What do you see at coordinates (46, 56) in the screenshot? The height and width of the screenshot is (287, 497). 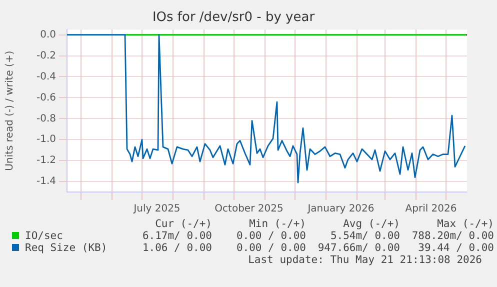 I see `y-tick-label: -0.2` at bounding box center [46, 56].